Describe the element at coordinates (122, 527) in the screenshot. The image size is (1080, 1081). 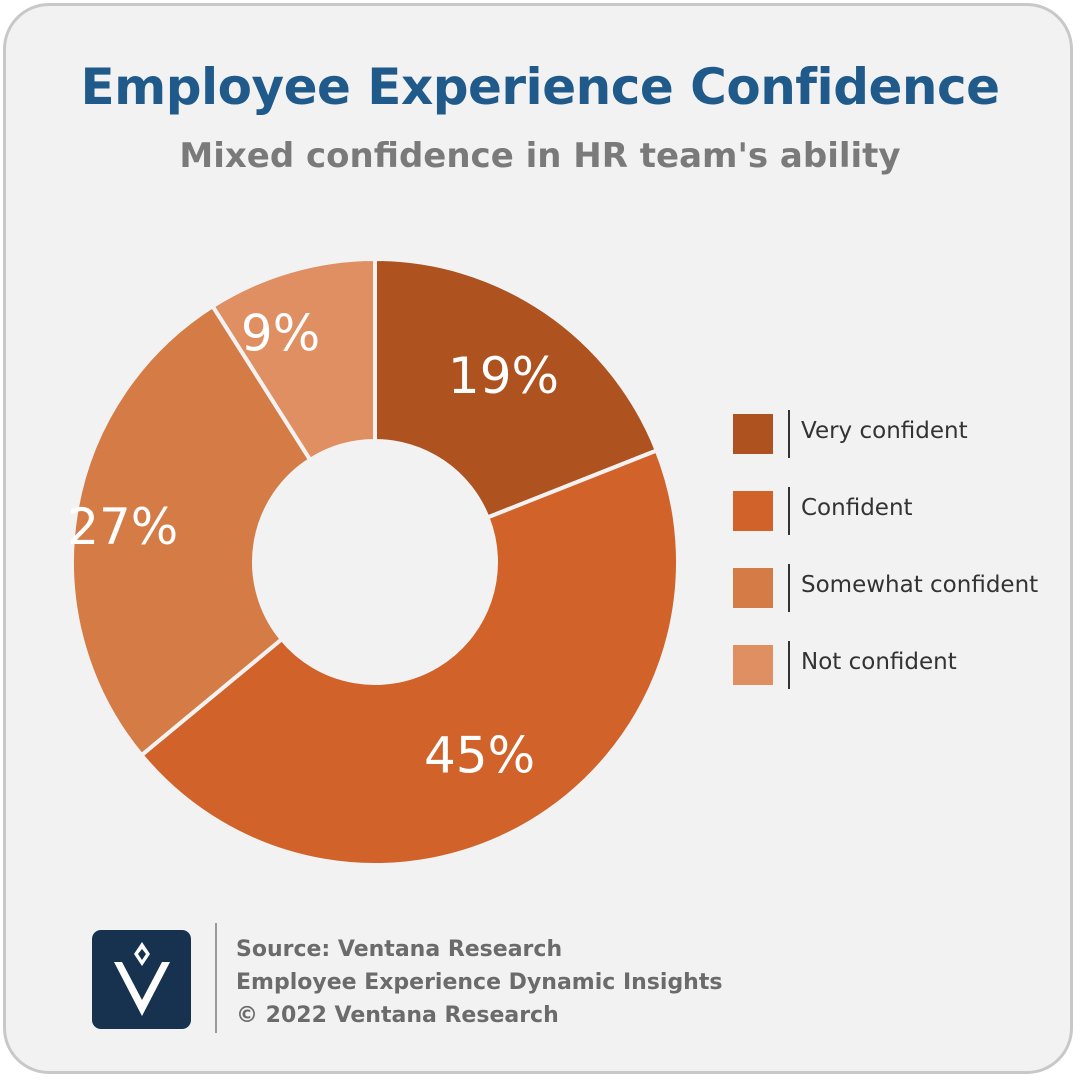
I see `data-label-somewhat-confident: 27%` at that location.